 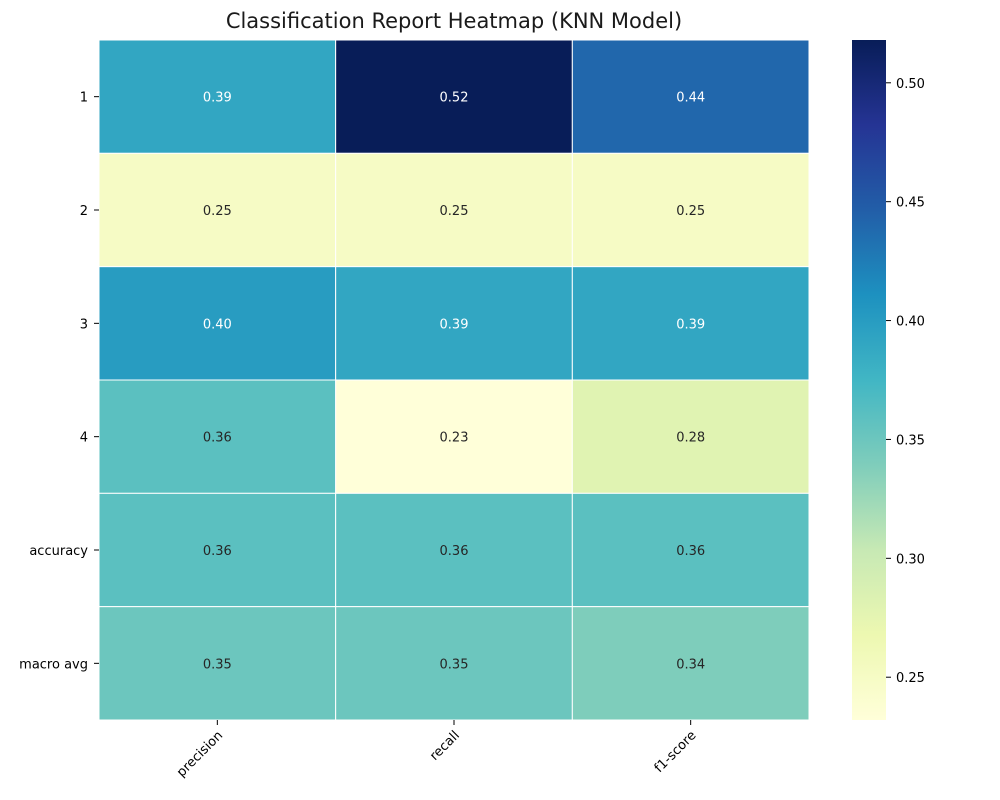 I want to click on colorbar-tick-label: 0.35, so click(x=910, y=440).